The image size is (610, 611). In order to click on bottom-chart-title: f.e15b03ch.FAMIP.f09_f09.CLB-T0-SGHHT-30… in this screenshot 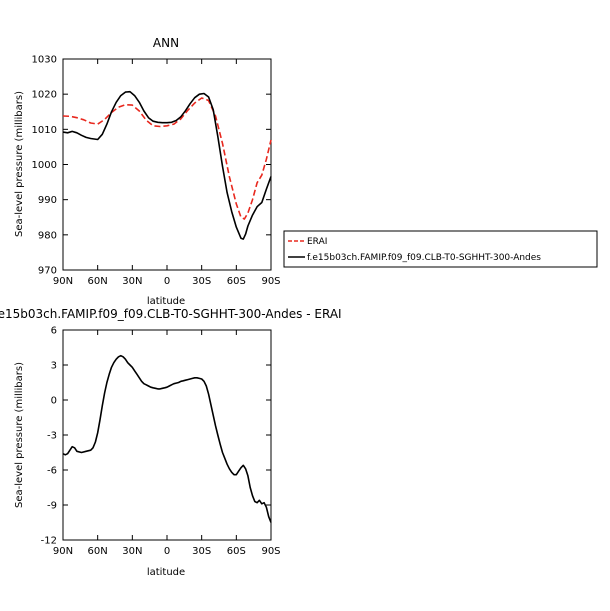, I will do `click(171, 314)`.